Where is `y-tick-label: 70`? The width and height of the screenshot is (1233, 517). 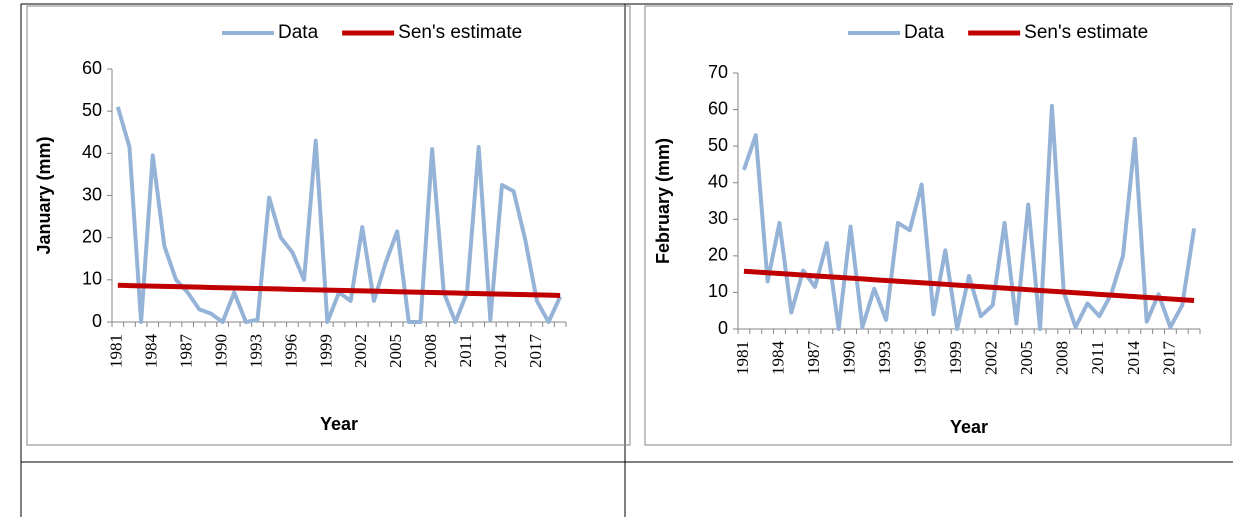
y-tick-label: 70 is located at coordinates (718, 72).